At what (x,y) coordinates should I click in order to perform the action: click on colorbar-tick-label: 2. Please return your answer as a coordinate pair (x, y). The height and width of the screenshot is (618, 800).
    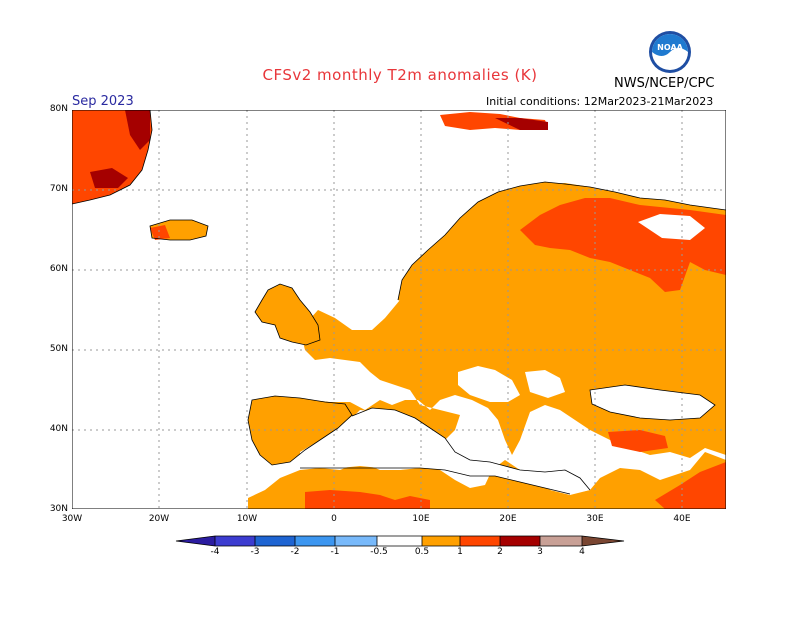
    Looking at the image, I should click on (500, 552).